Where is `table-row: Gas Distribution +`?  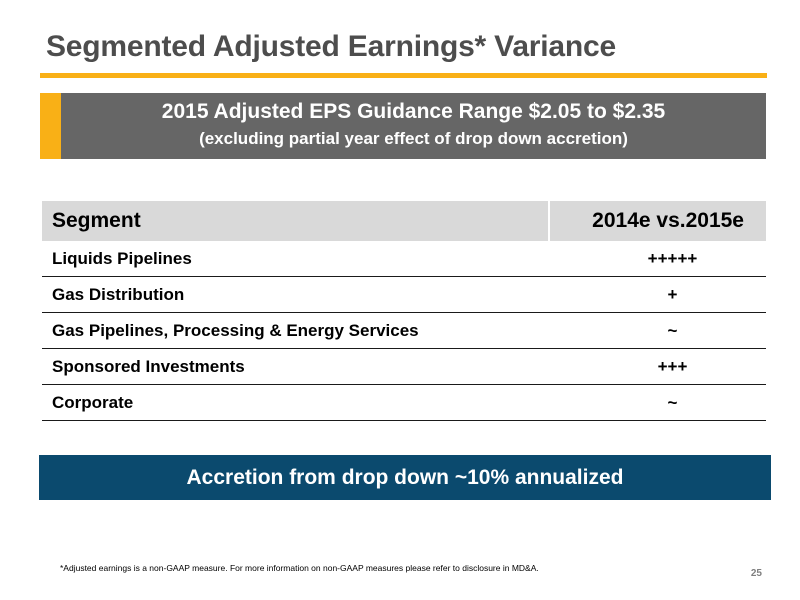
table-row: Gas Distribution + is located at coordinates (404, 294).